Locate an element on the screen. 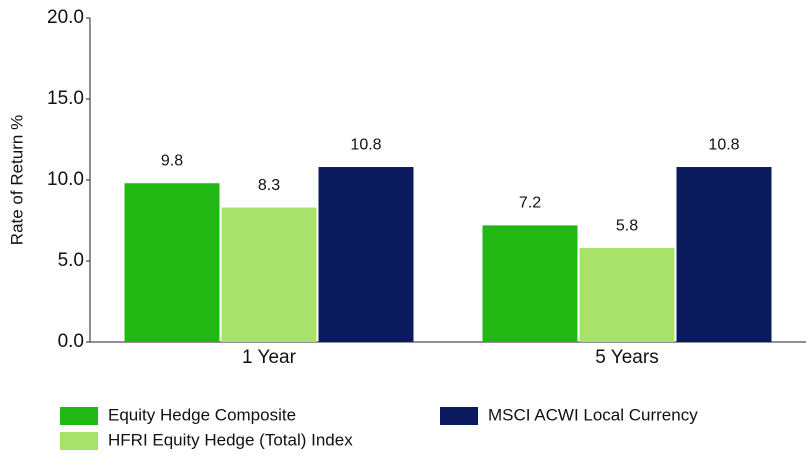 This screenshot has height=455, width=806. value-label: 9.8 is located at coordinates (172, 160).